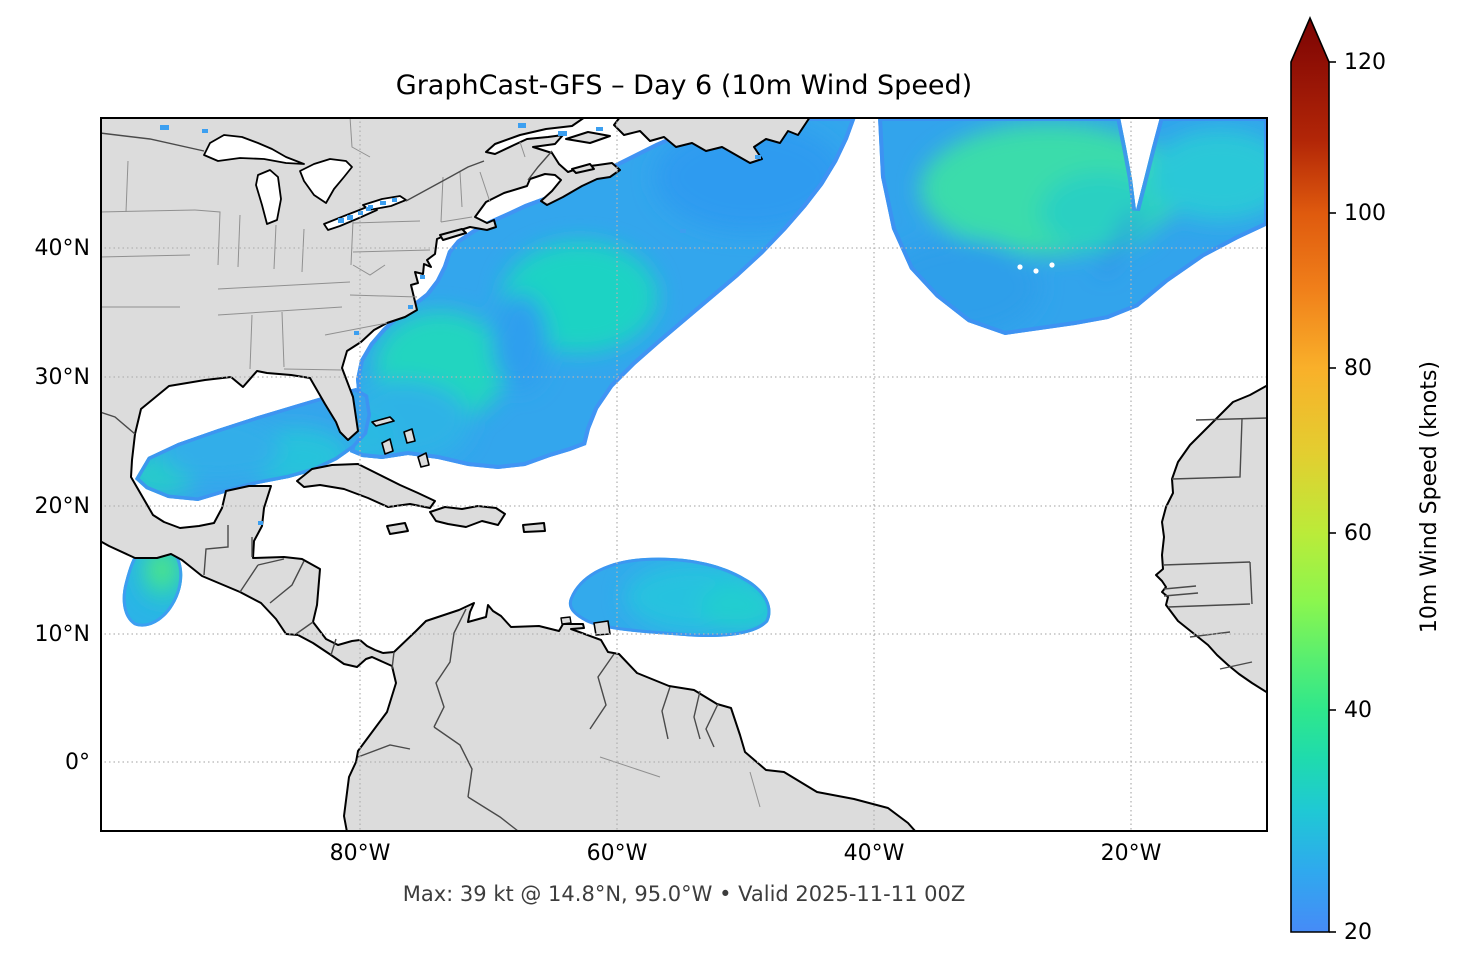  What do you see at coordinates (617, 853) in the screenshot?
I see `x-tick-label-60w: 60°W` at bounding box center [617, 853].